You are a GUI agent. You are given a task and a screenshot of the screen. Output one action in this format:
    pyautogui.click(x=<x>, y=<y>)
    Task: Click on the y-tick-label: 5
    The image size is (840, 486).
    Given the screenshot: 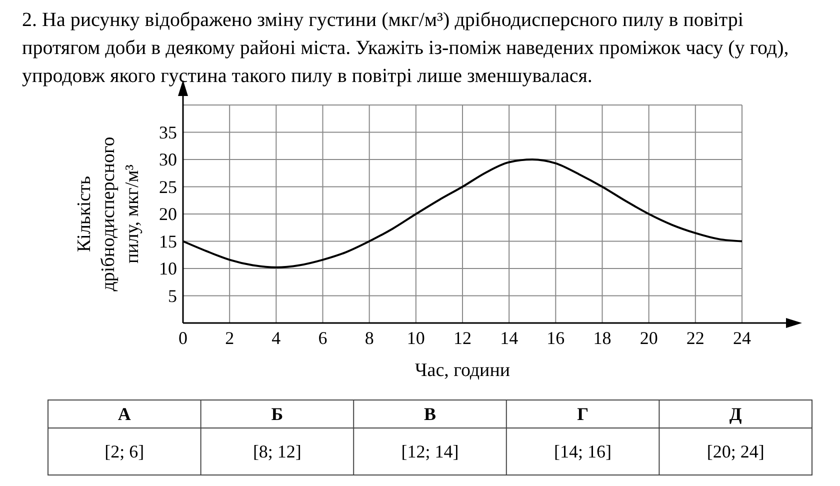 What is the action you would take?
    pyautogui.click(x=172, y=296)
    